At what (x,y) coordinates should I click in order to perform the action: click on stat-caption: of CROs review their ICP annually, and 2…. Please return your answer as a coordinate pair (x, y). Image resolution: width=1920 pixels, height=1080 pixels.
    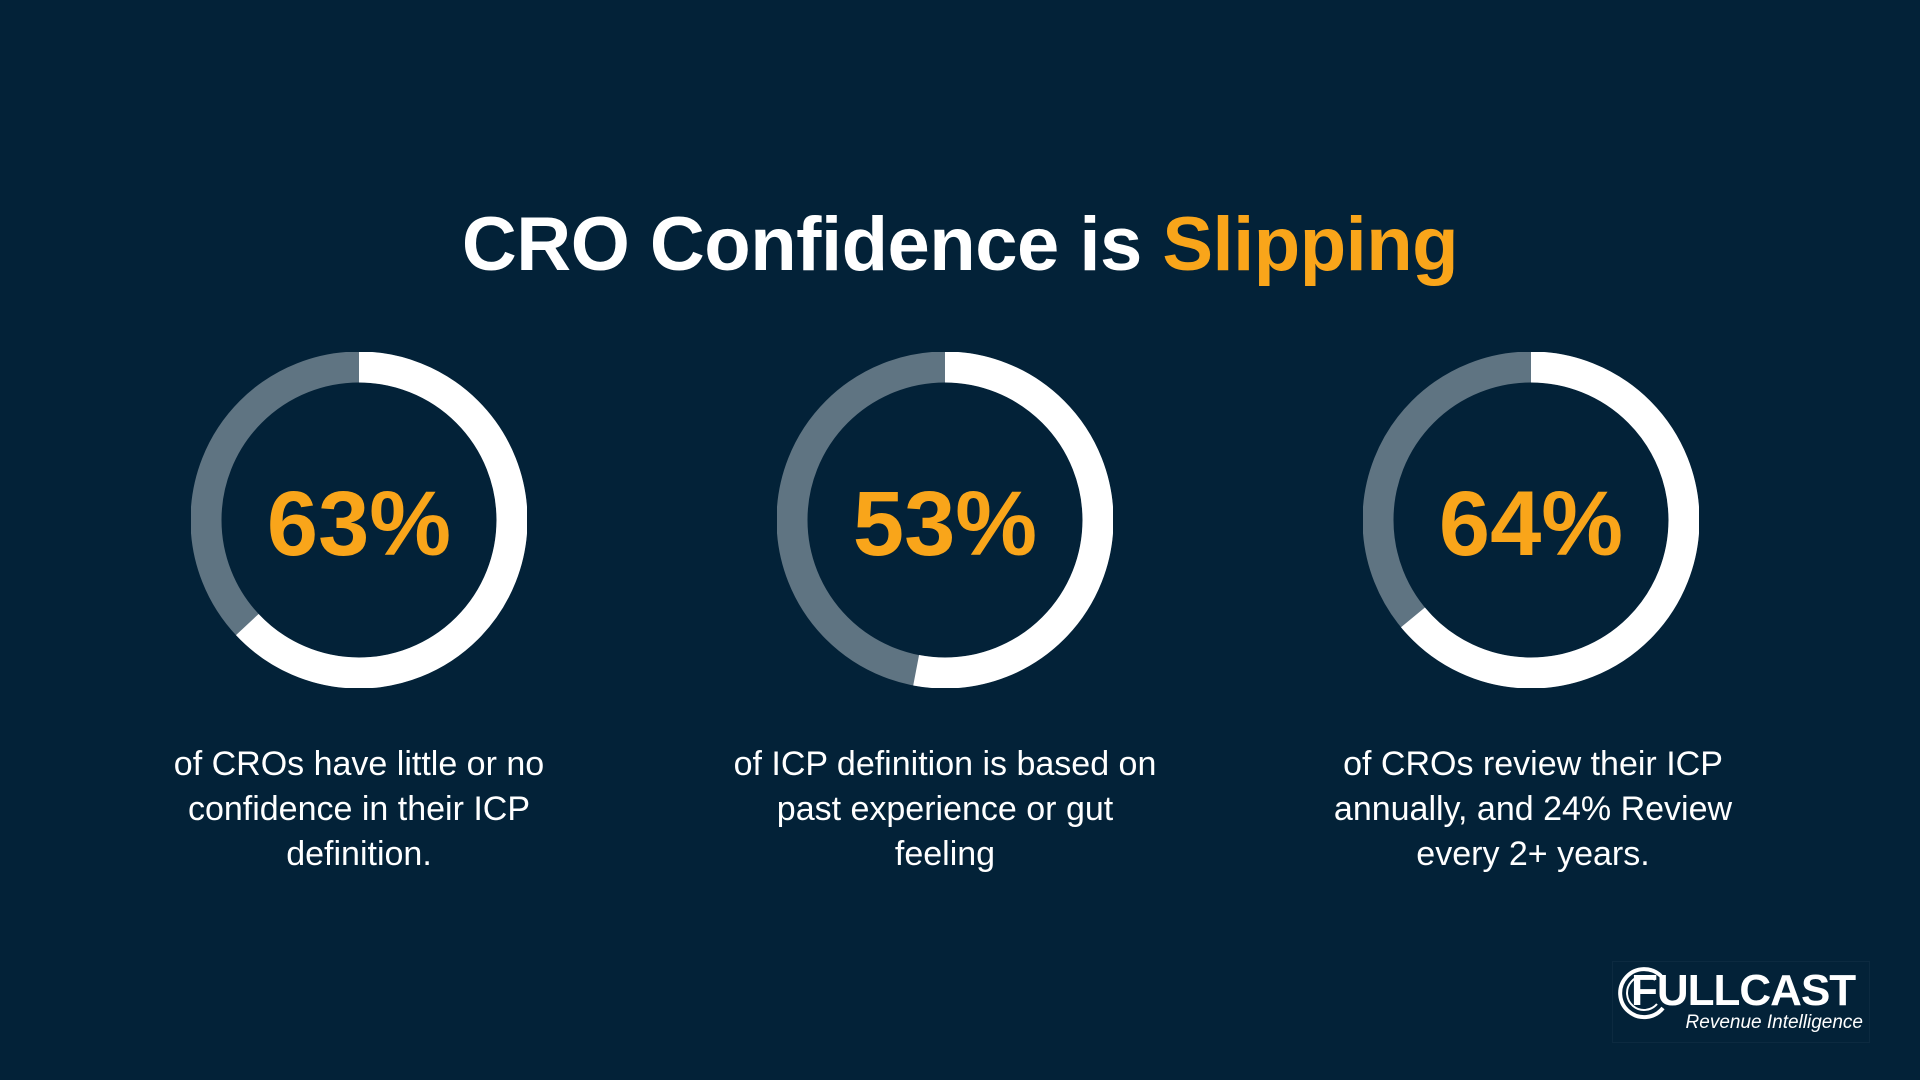
    Looking at the image, I should click on (1533, 809).